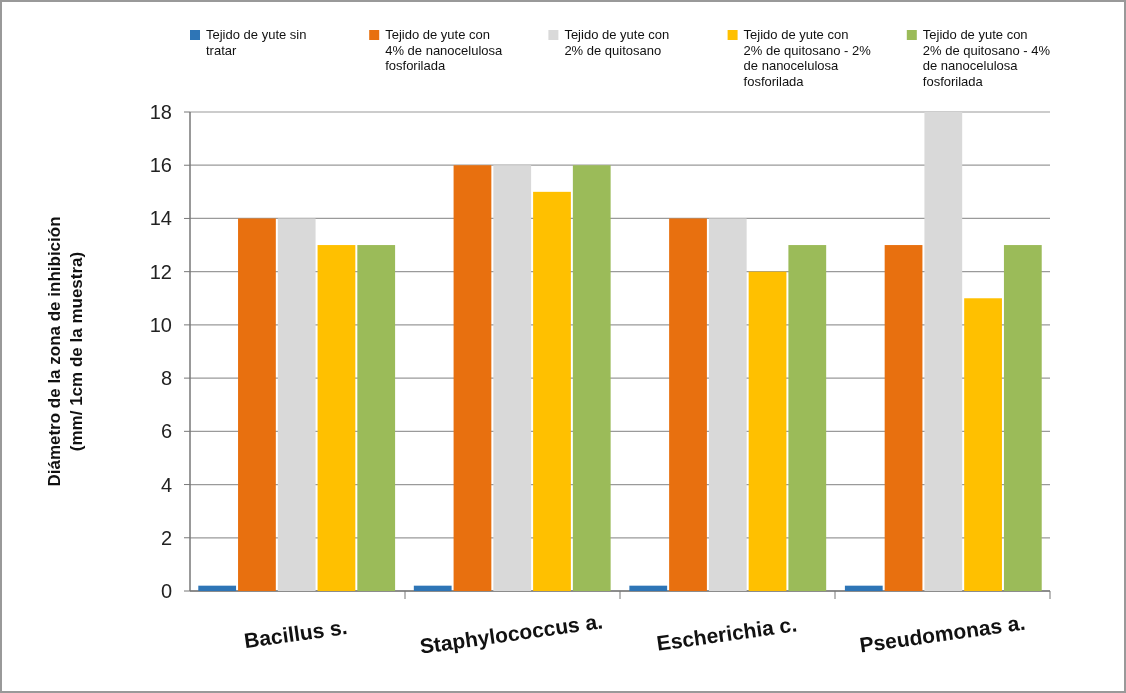  I want to click on y-tick-label: 8, so click(166, 378).